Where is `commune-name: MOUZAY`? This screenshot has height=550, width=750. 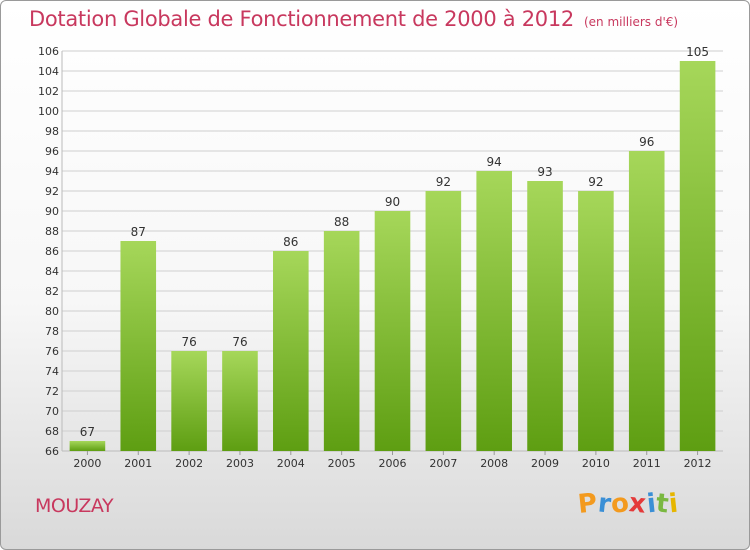 commune-name: MOUZAY is located at coordinates (74, 506).